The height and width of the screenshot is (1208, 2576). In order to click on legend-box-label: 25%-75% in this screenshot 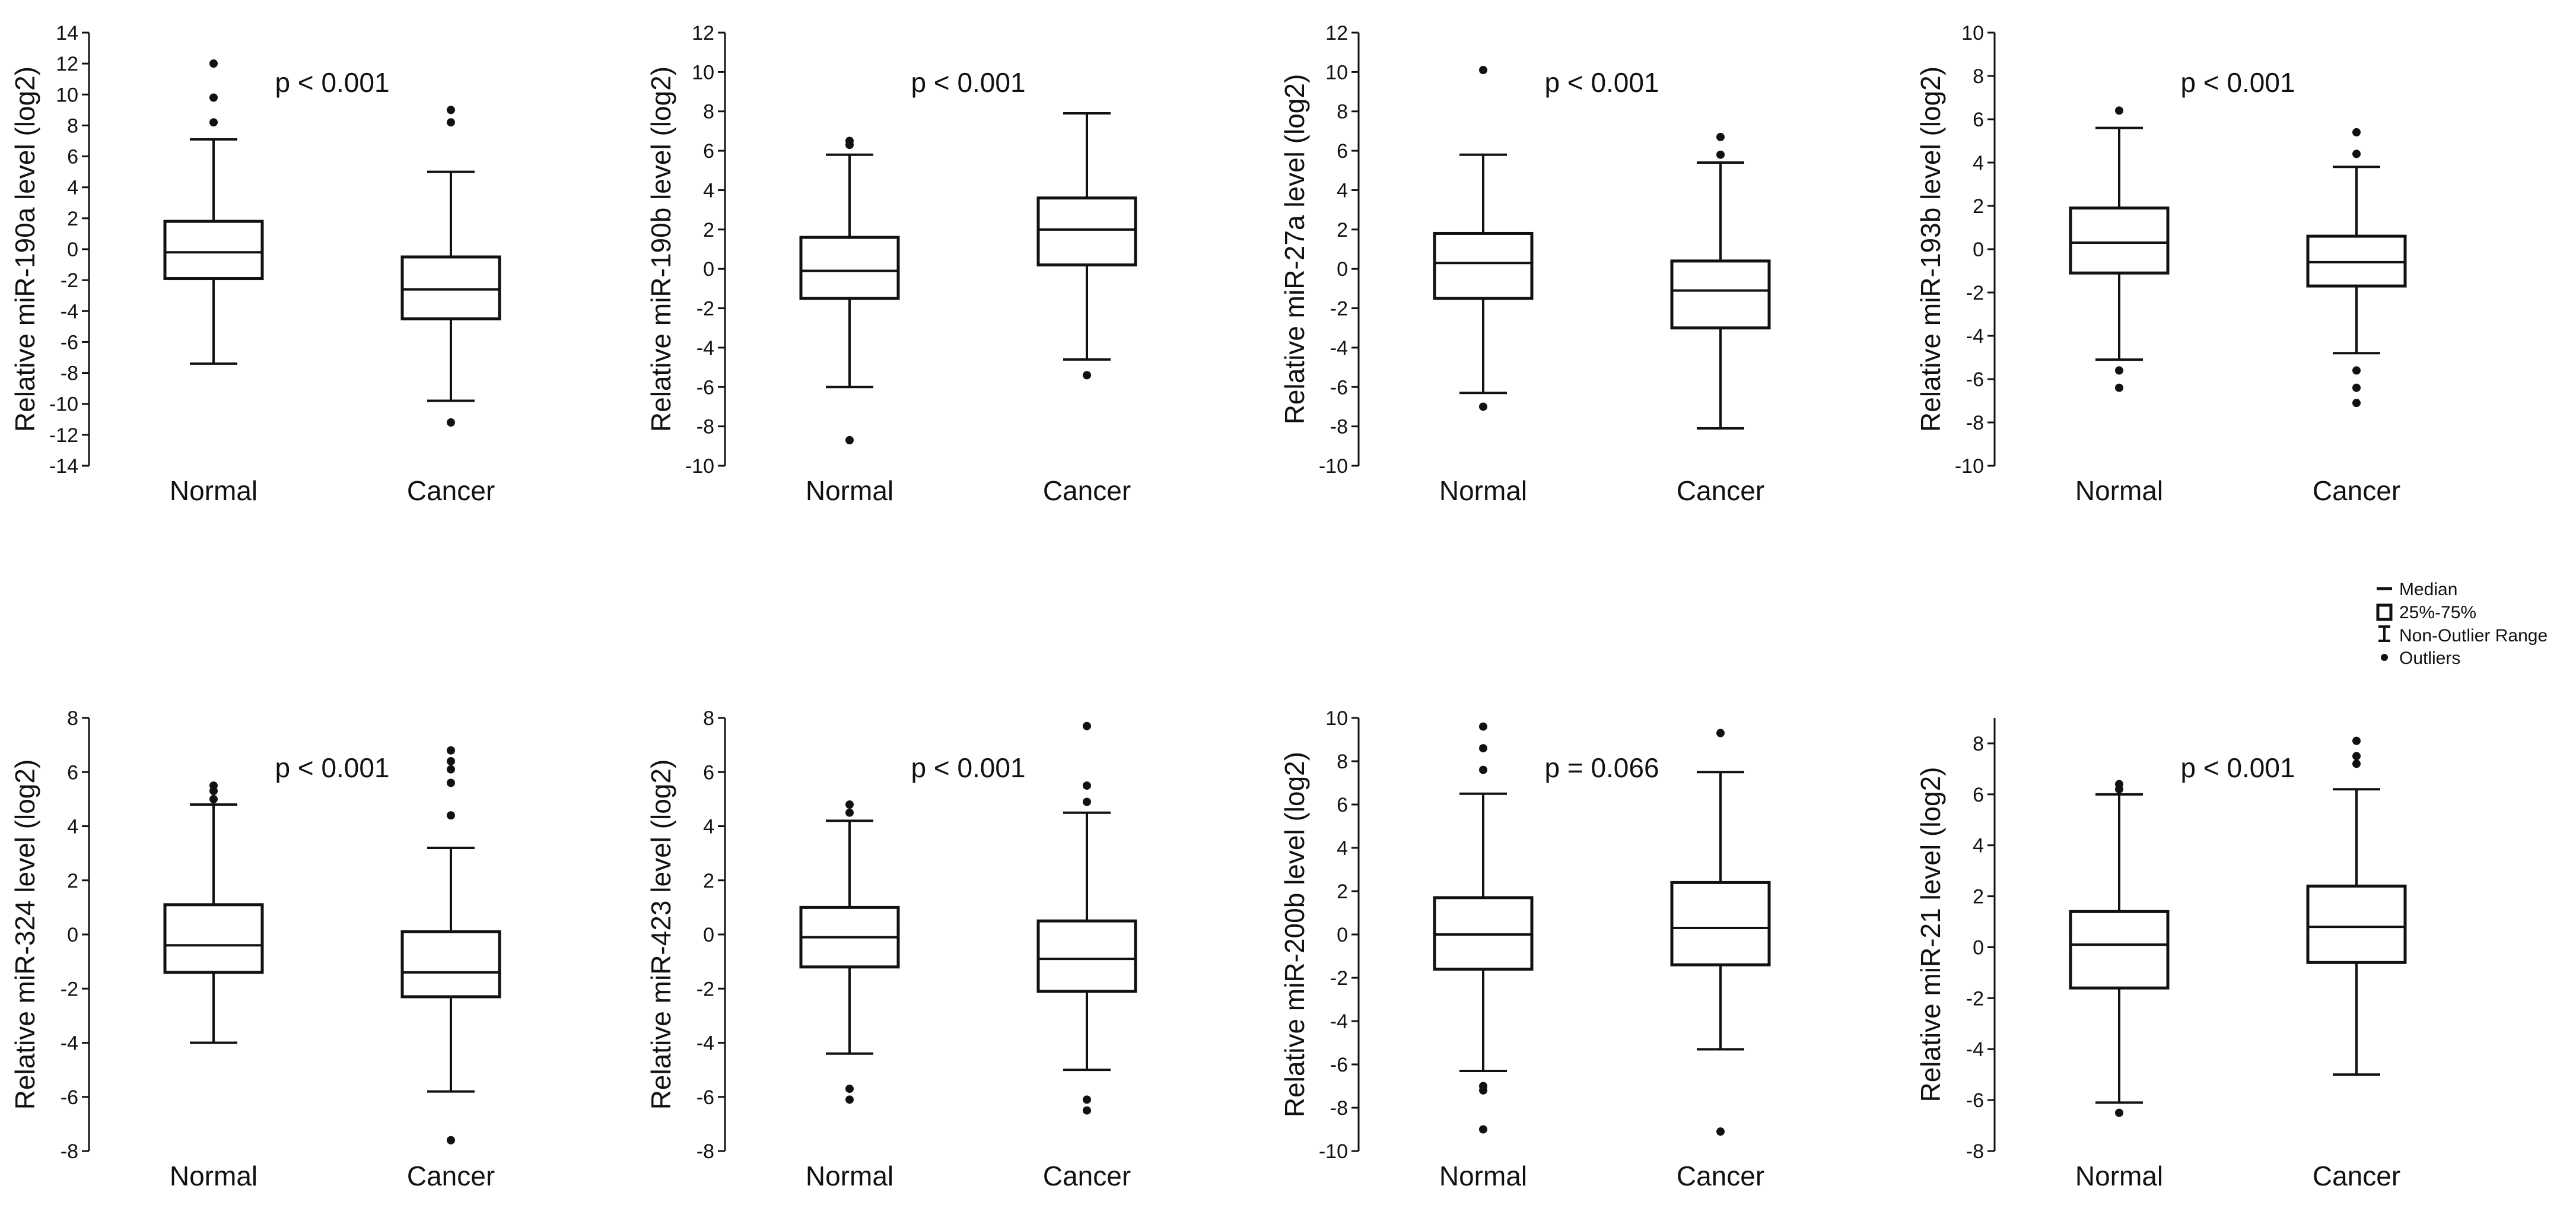, I will do `click(2437, 612)`.